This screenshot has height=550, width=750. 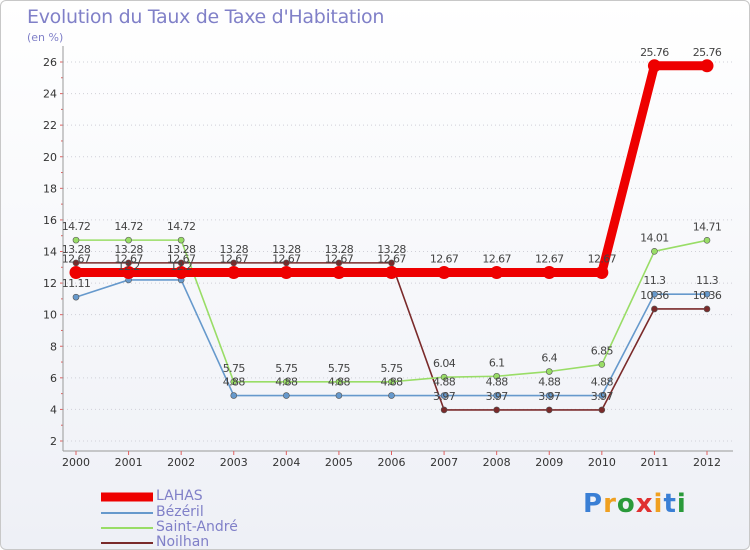 What do you see at coordinates (444, 462) in the screenshot?
I see `x-tick-label: 2007` at bounding box center [444, 462].